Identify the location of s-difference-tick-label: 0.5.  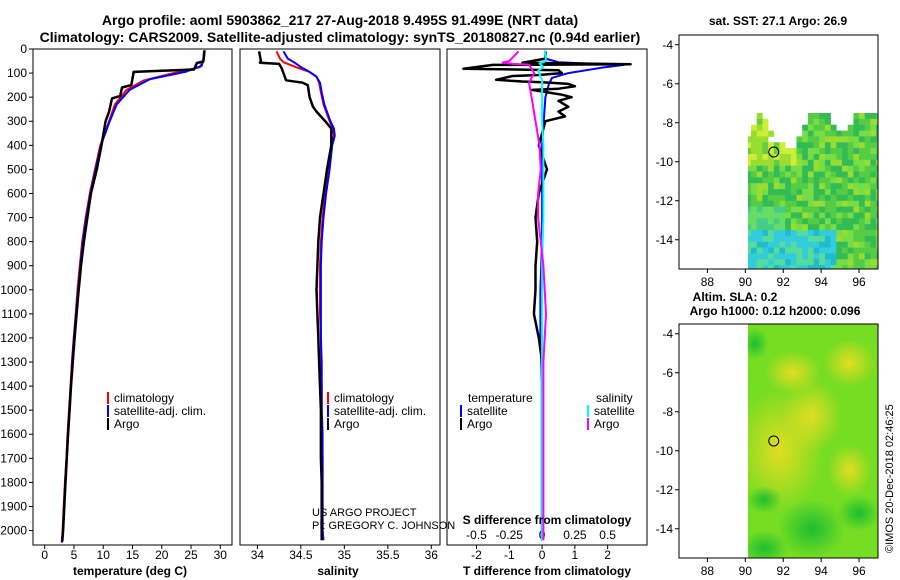
(607, 535).